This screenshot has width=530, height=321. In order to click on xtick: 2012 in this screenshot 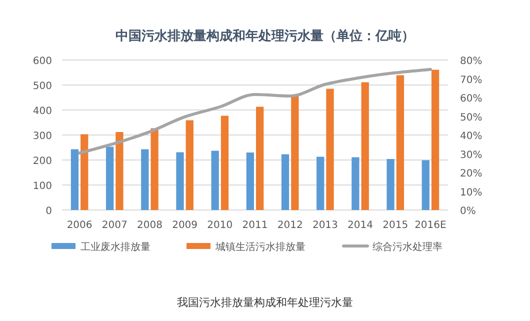, I will do `click(290, 225)`.